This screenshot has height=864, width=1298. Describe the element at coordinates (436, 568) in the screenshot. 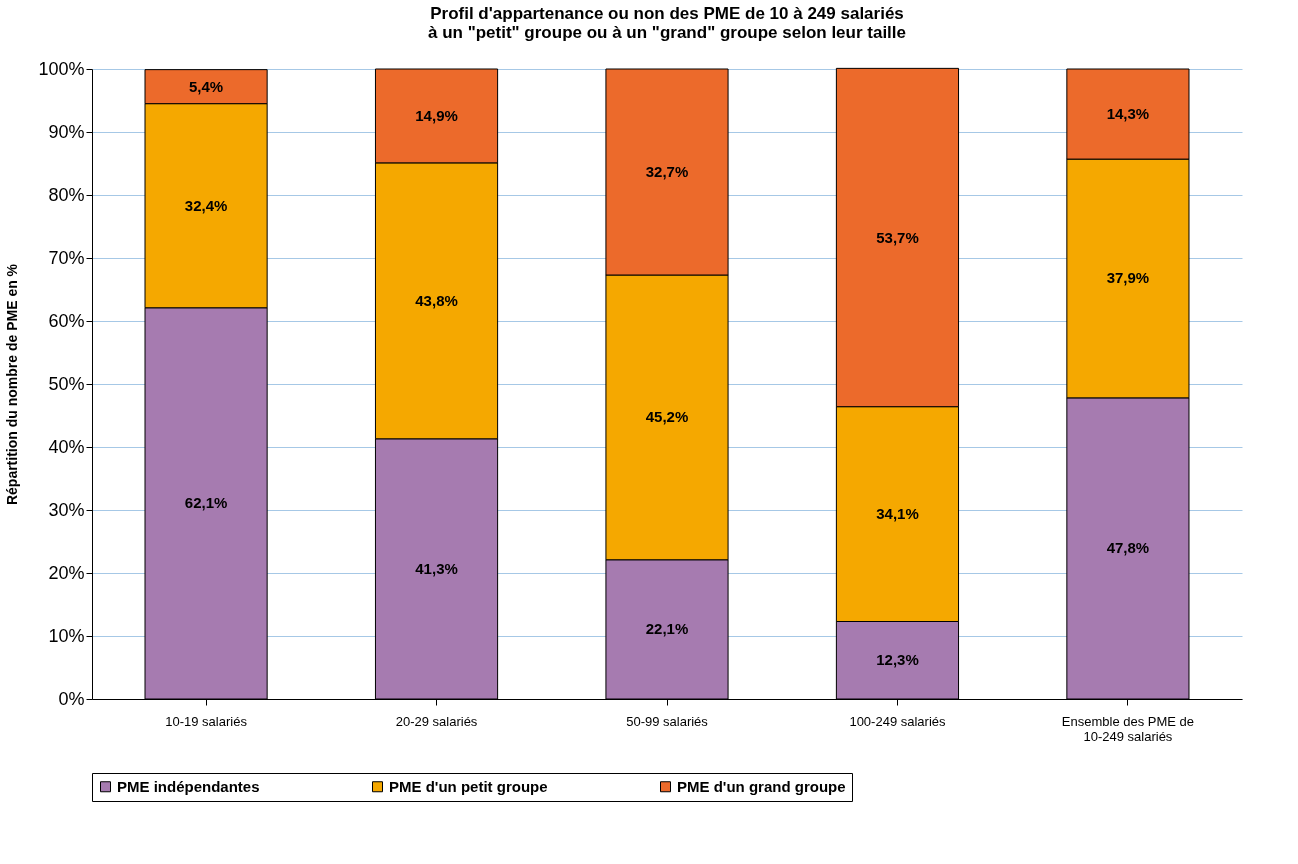

I see `data-label: 41,3%` at that location.